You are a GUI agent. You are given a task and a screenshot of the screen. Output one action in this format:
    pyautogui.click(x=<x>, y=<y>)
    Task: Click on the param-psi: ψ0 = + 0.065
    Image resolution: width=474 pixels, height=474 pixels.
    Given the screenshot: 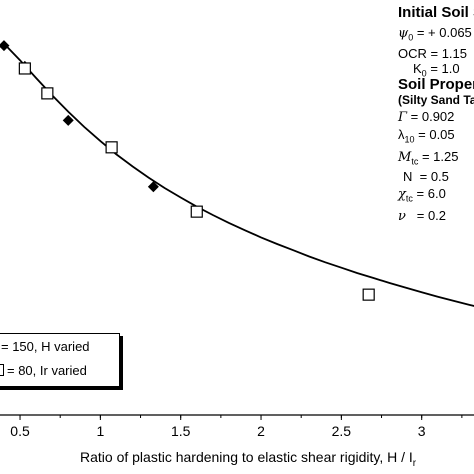 What is the action you would take?
    pyautogui.click(x=435, y=34)
    